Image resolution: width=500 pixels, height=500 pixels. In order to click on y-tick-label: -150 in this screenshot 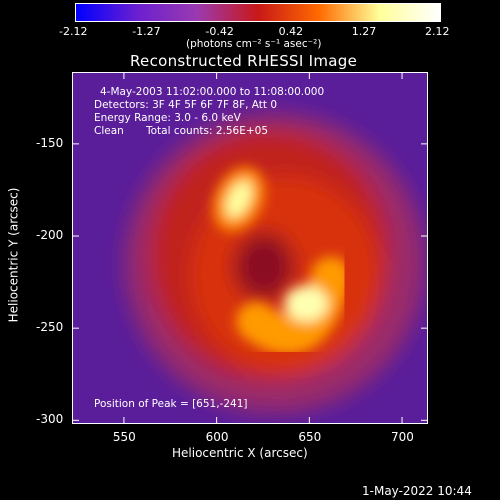, I will do `click(50, 142)`.